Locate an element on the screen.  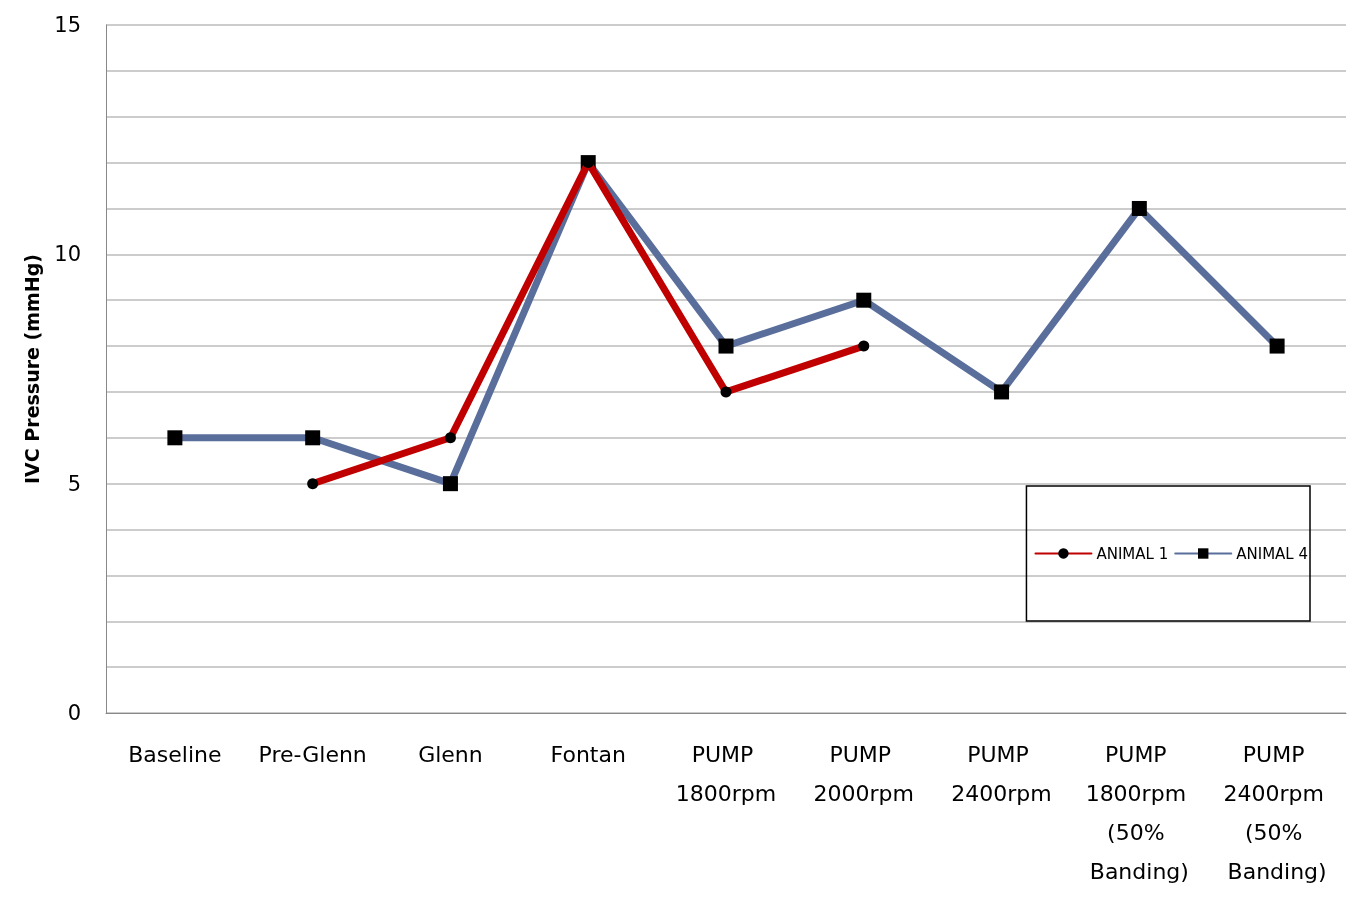
legend-label: ANIMAL 4 is located at coordinates (1272, 553).